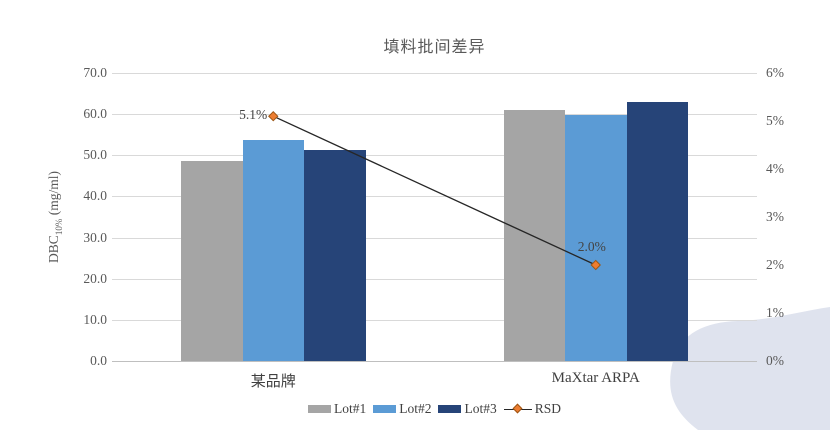  What do you see at coordinates (95, 196) in the screenshot?
I see `left-axis-tick: 40.0` at bounding box center [95, 196].